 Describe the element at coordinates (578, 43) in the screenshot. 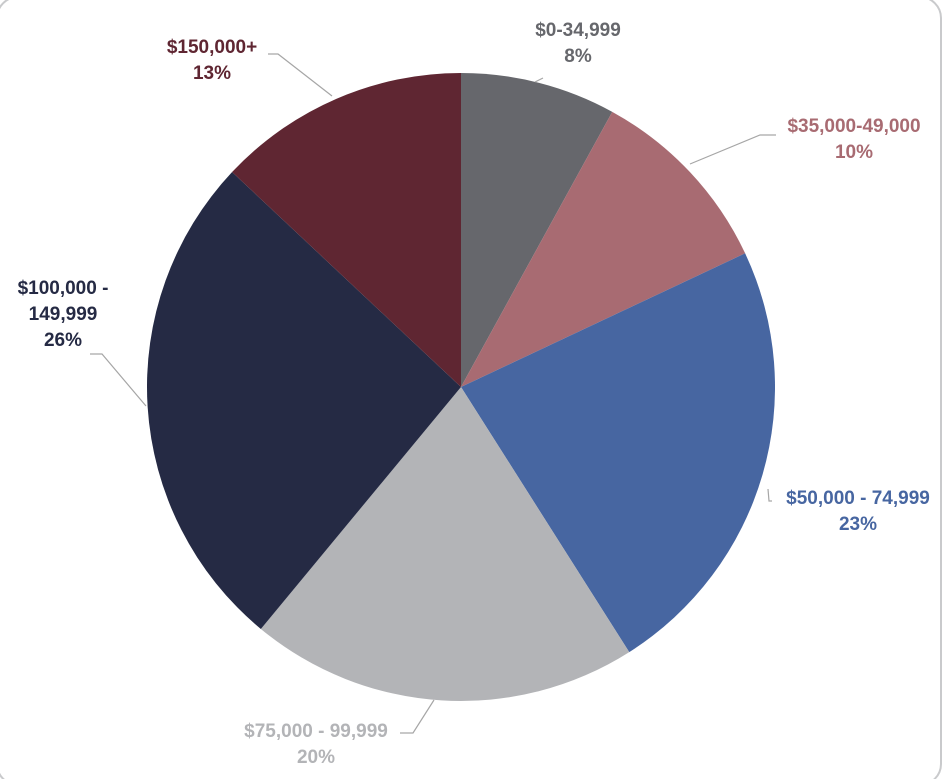

I see `slice-label-1: $0-34,999 8%` at that location.